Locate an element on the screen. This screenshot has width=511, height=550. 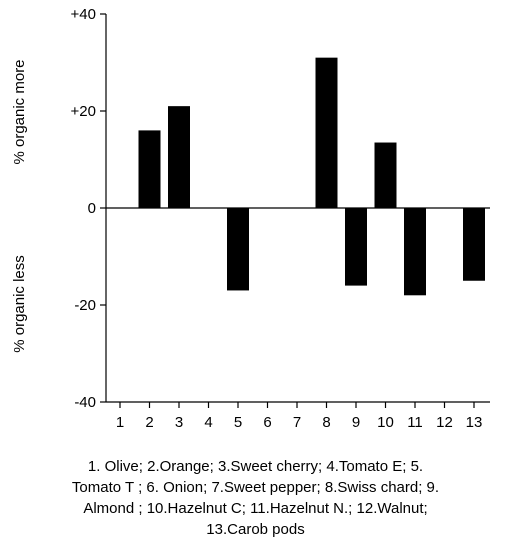
y-tick-label: +20 is located at coordinates (83, 111).